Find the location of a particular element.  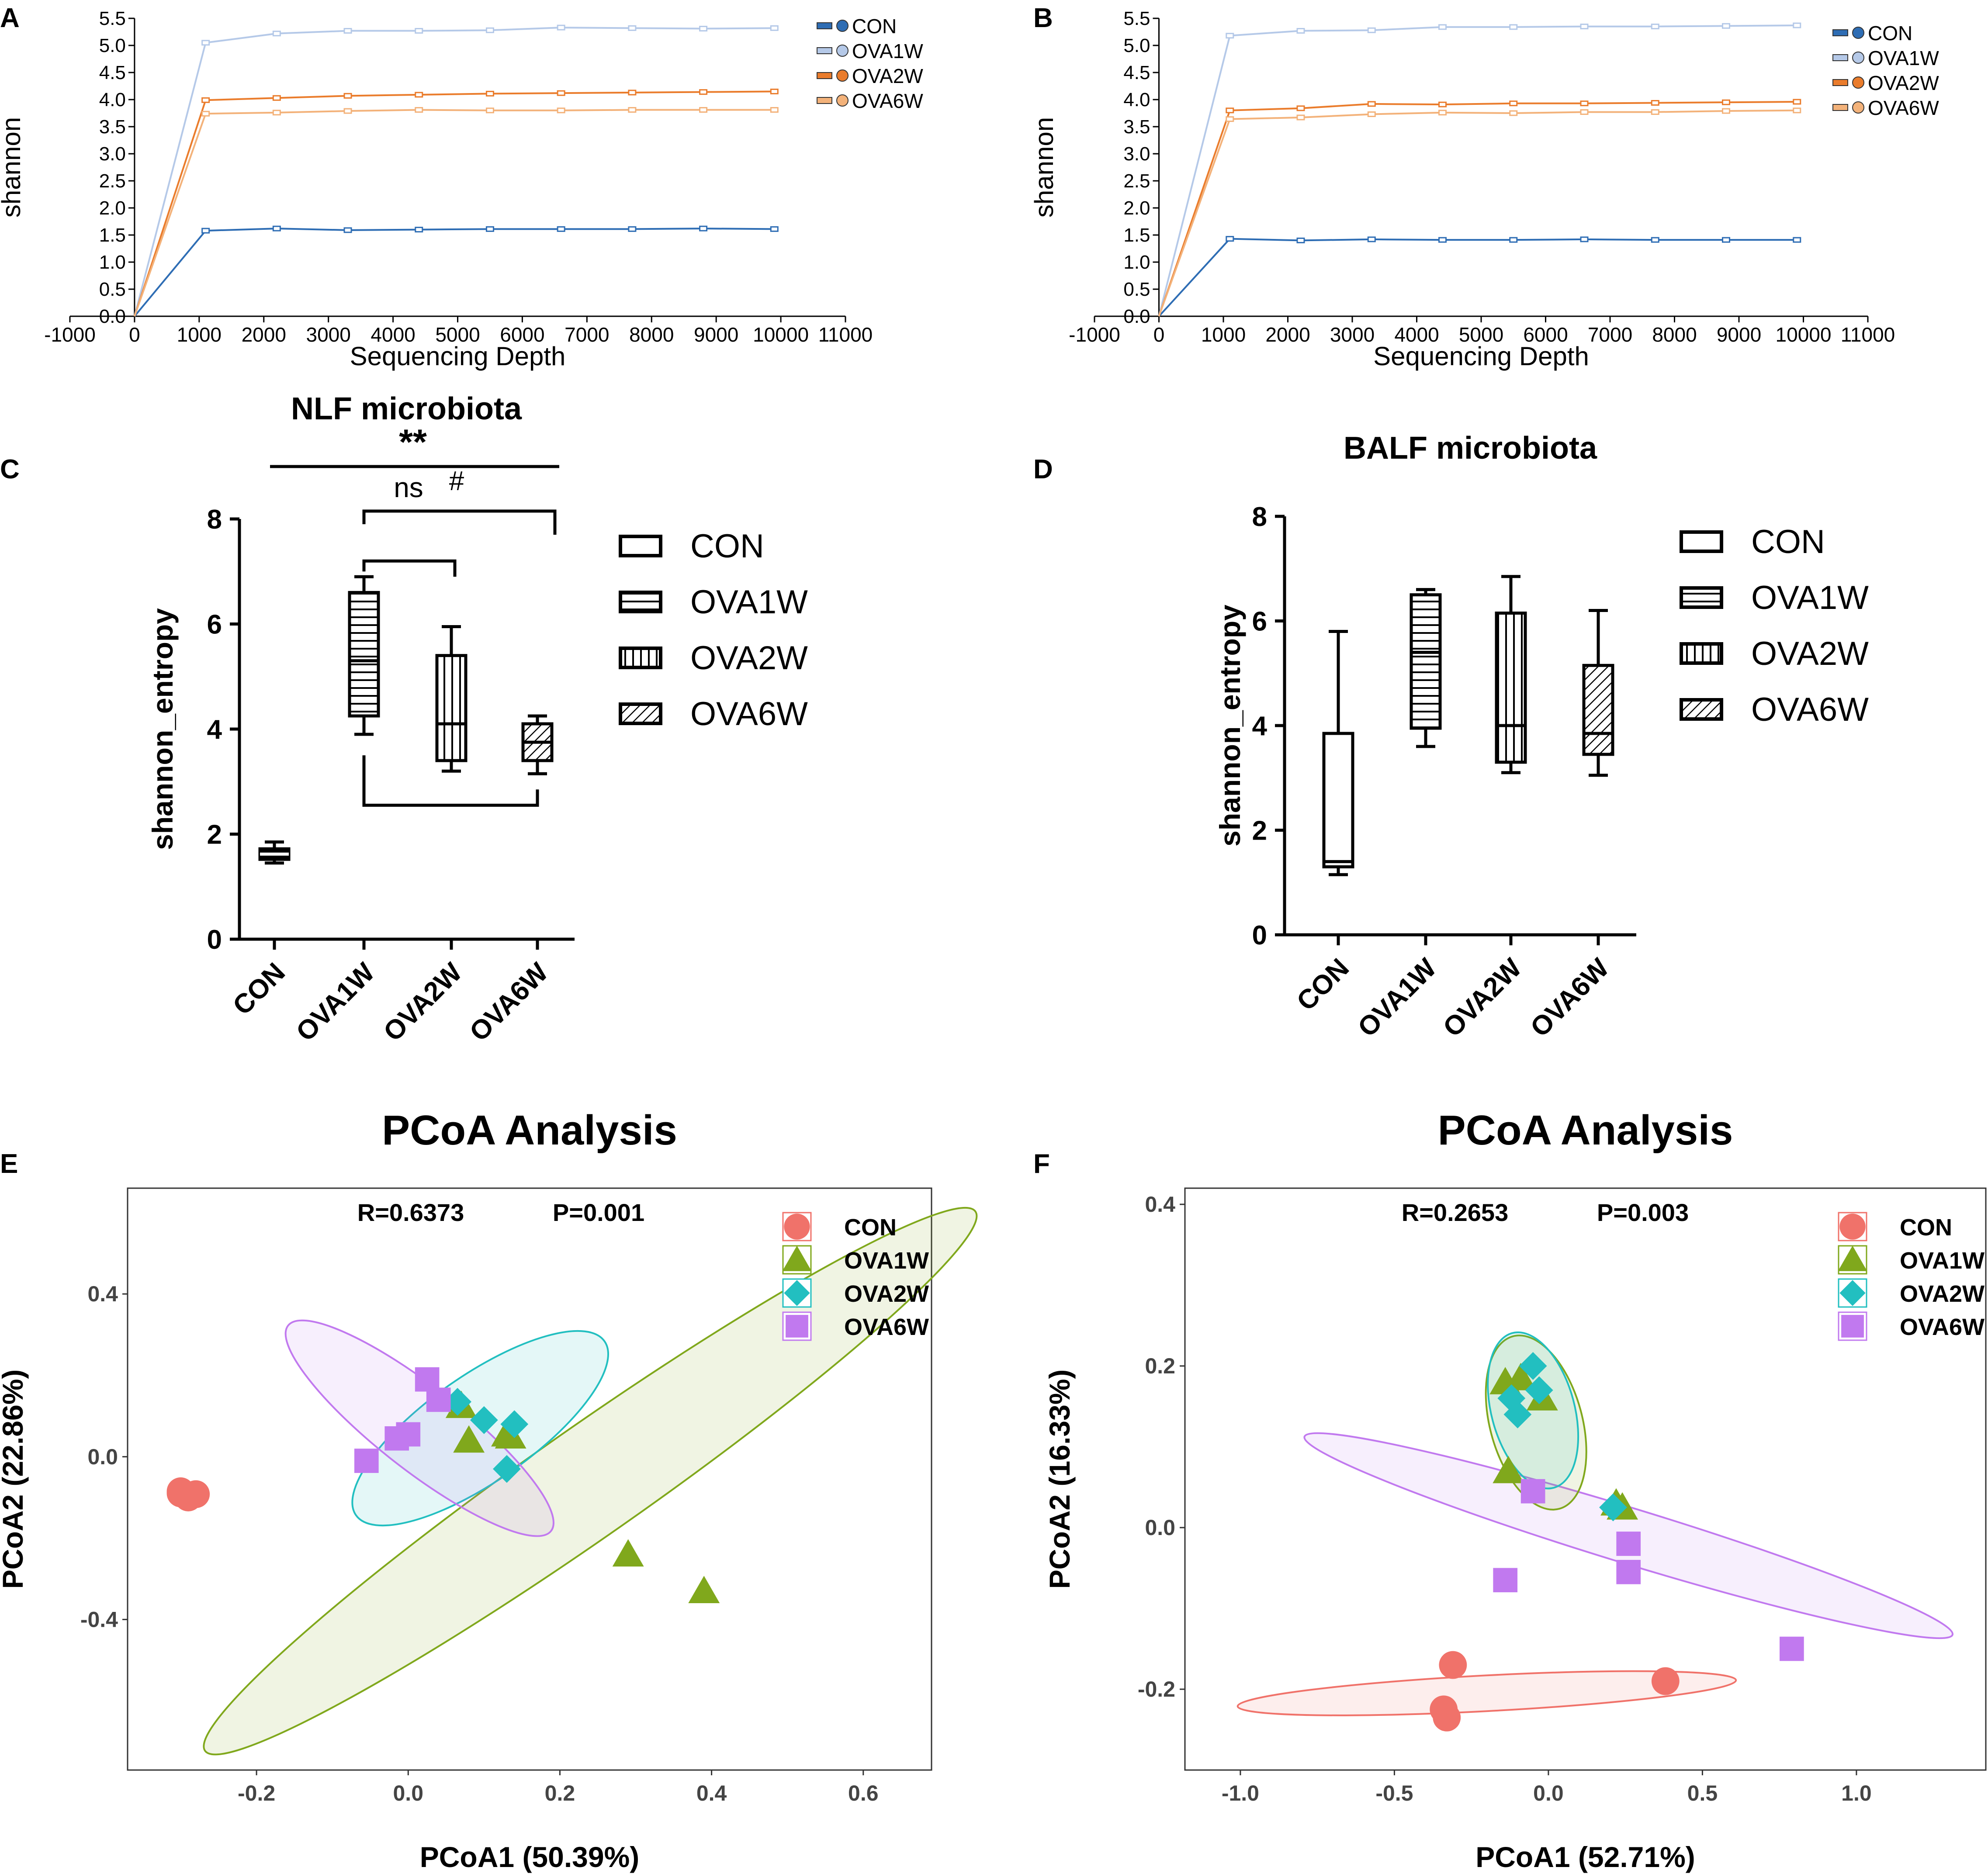

box-ova6w is located at coordinates (1598, 710).